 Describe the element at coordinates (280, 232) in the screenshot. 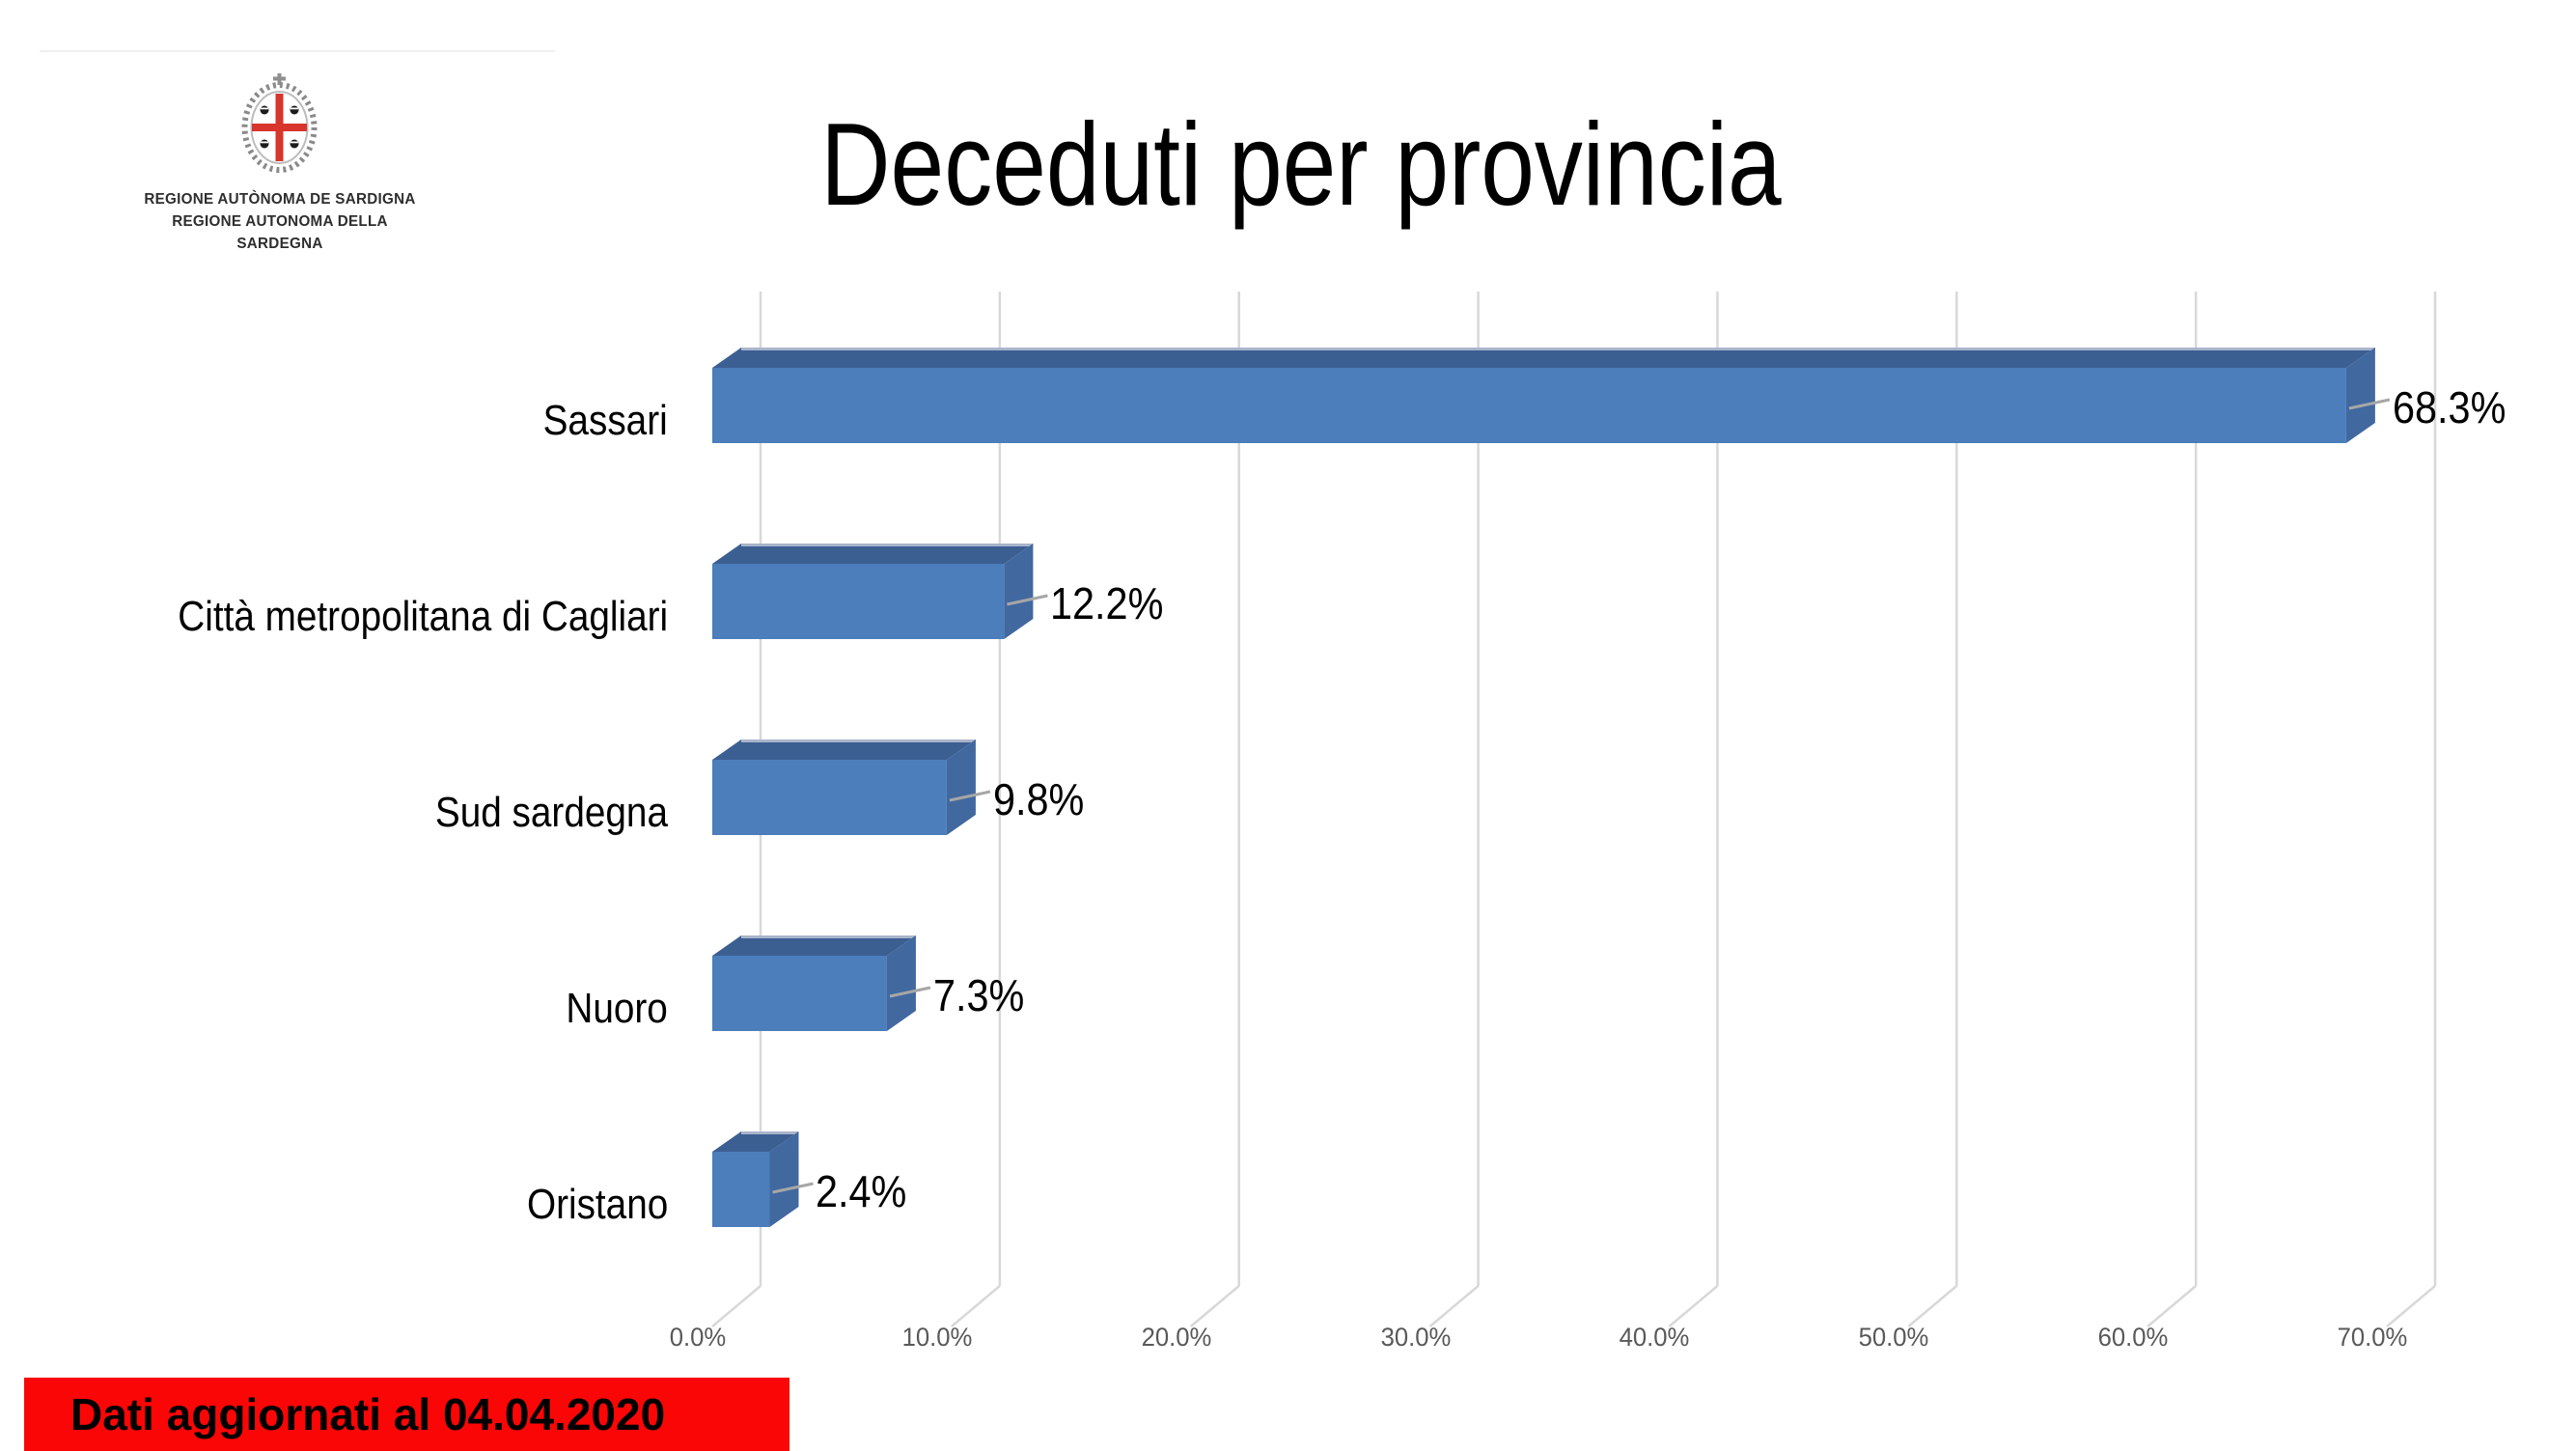

I see `logo-text-line2: REGIONE AUTONOMA DELLA SARDEGNA` at that location.